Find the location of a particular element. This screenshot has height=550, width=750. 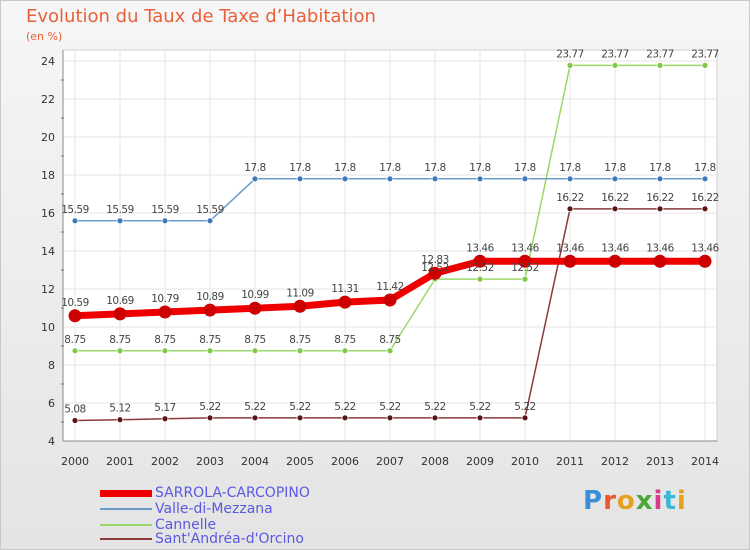

y-tick-label: 4 is located at coordinates (51, 441).